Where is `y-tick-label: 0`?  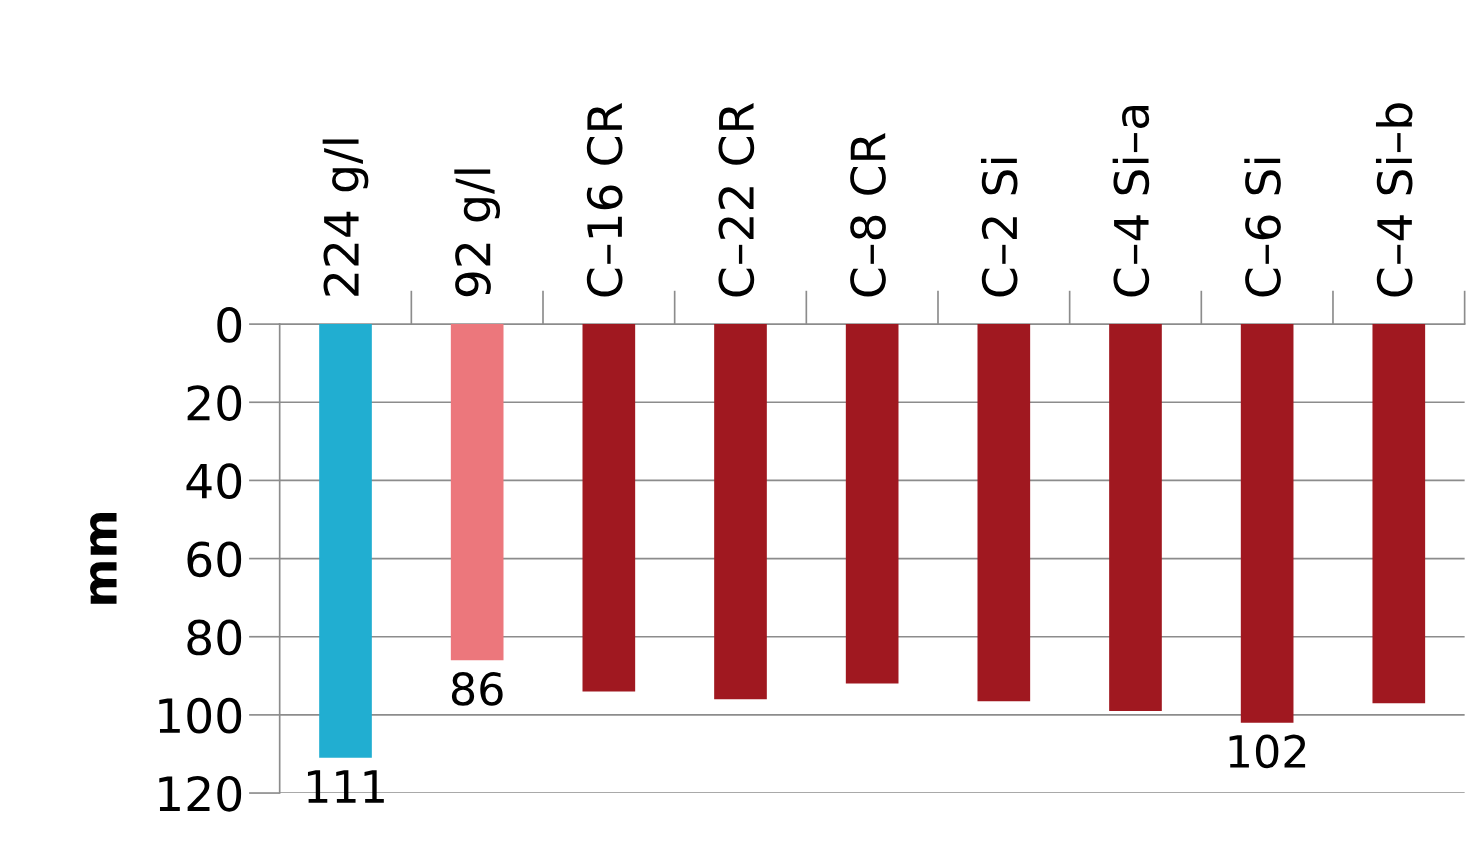
y-tick-label: 0 is located at coordinates (229, 325).